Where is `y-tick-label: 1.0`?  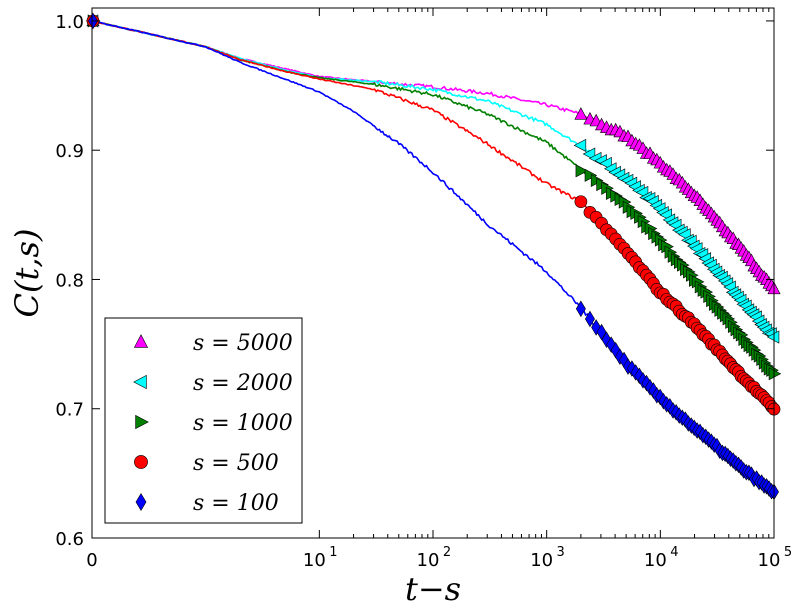 y-tick-label: 1.0 is located at coordinates (69, 22).